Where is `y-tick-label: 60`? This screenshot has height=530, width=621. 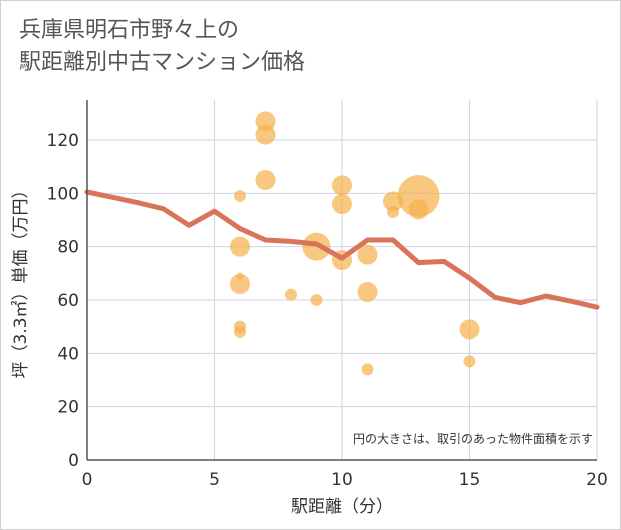 y-tick-label: 60 is located at coordinates (68, 301).